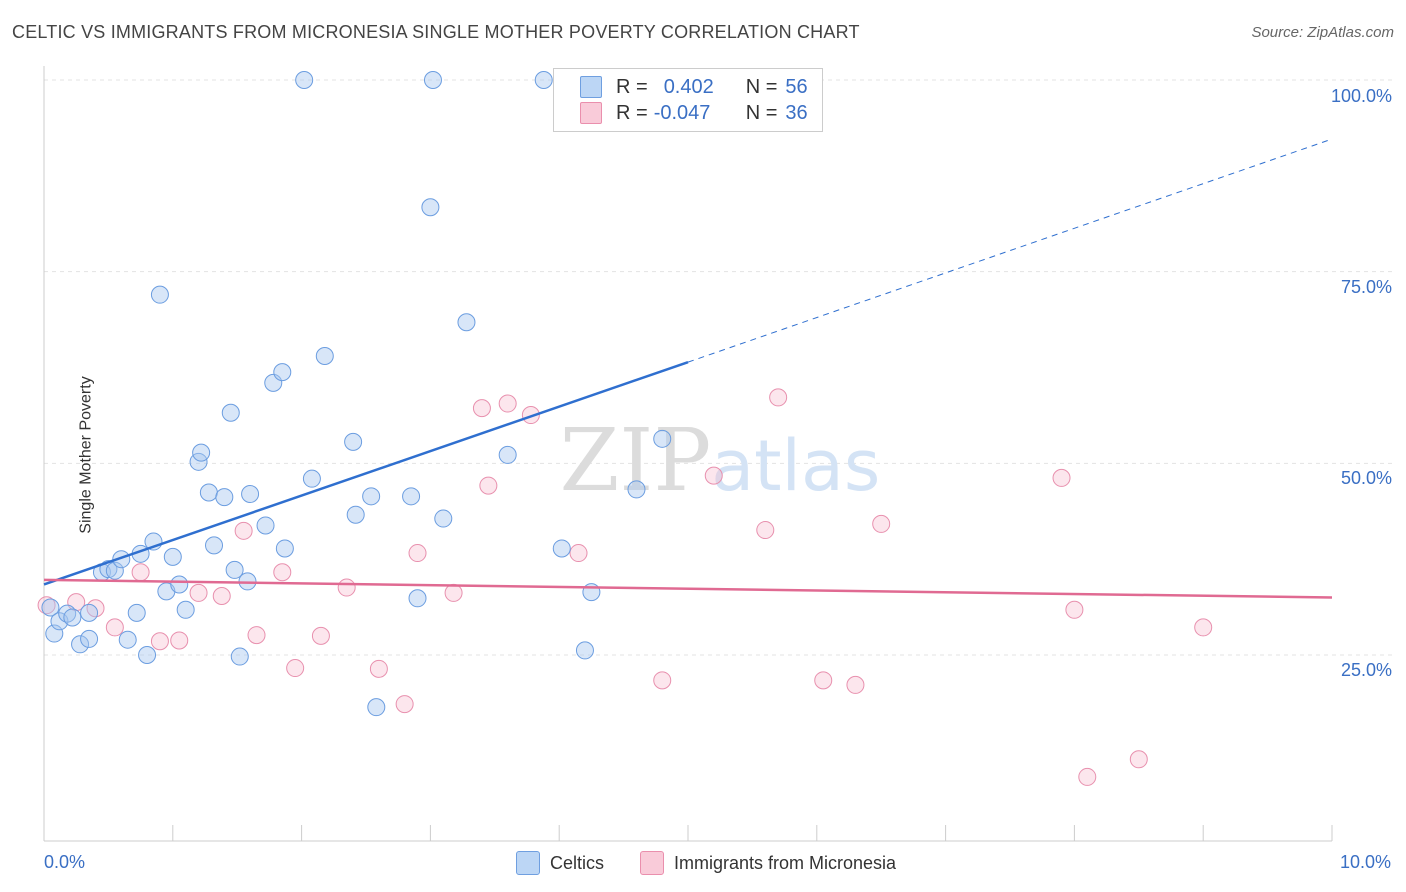 Image resolution: width=1406 pixels, height=892 pixels. I want to click on source-label: Source: ZipAtlas.com, so click(1322, 32).